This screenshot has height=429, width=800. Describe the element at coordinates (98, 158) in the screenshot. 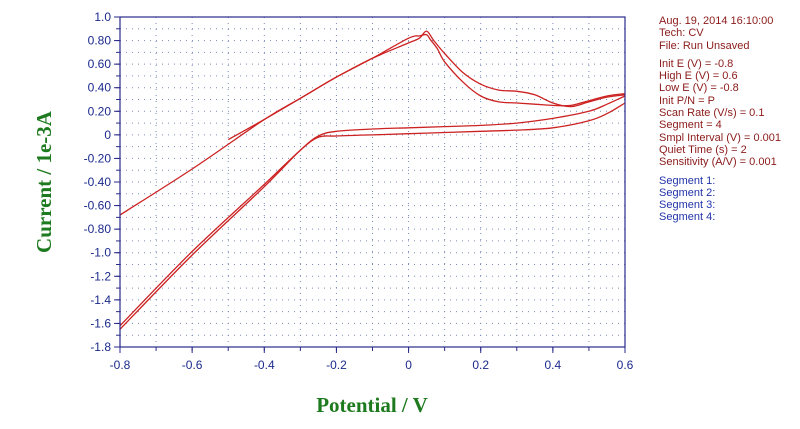

I see `y-tick-label: -0.20` at that location.